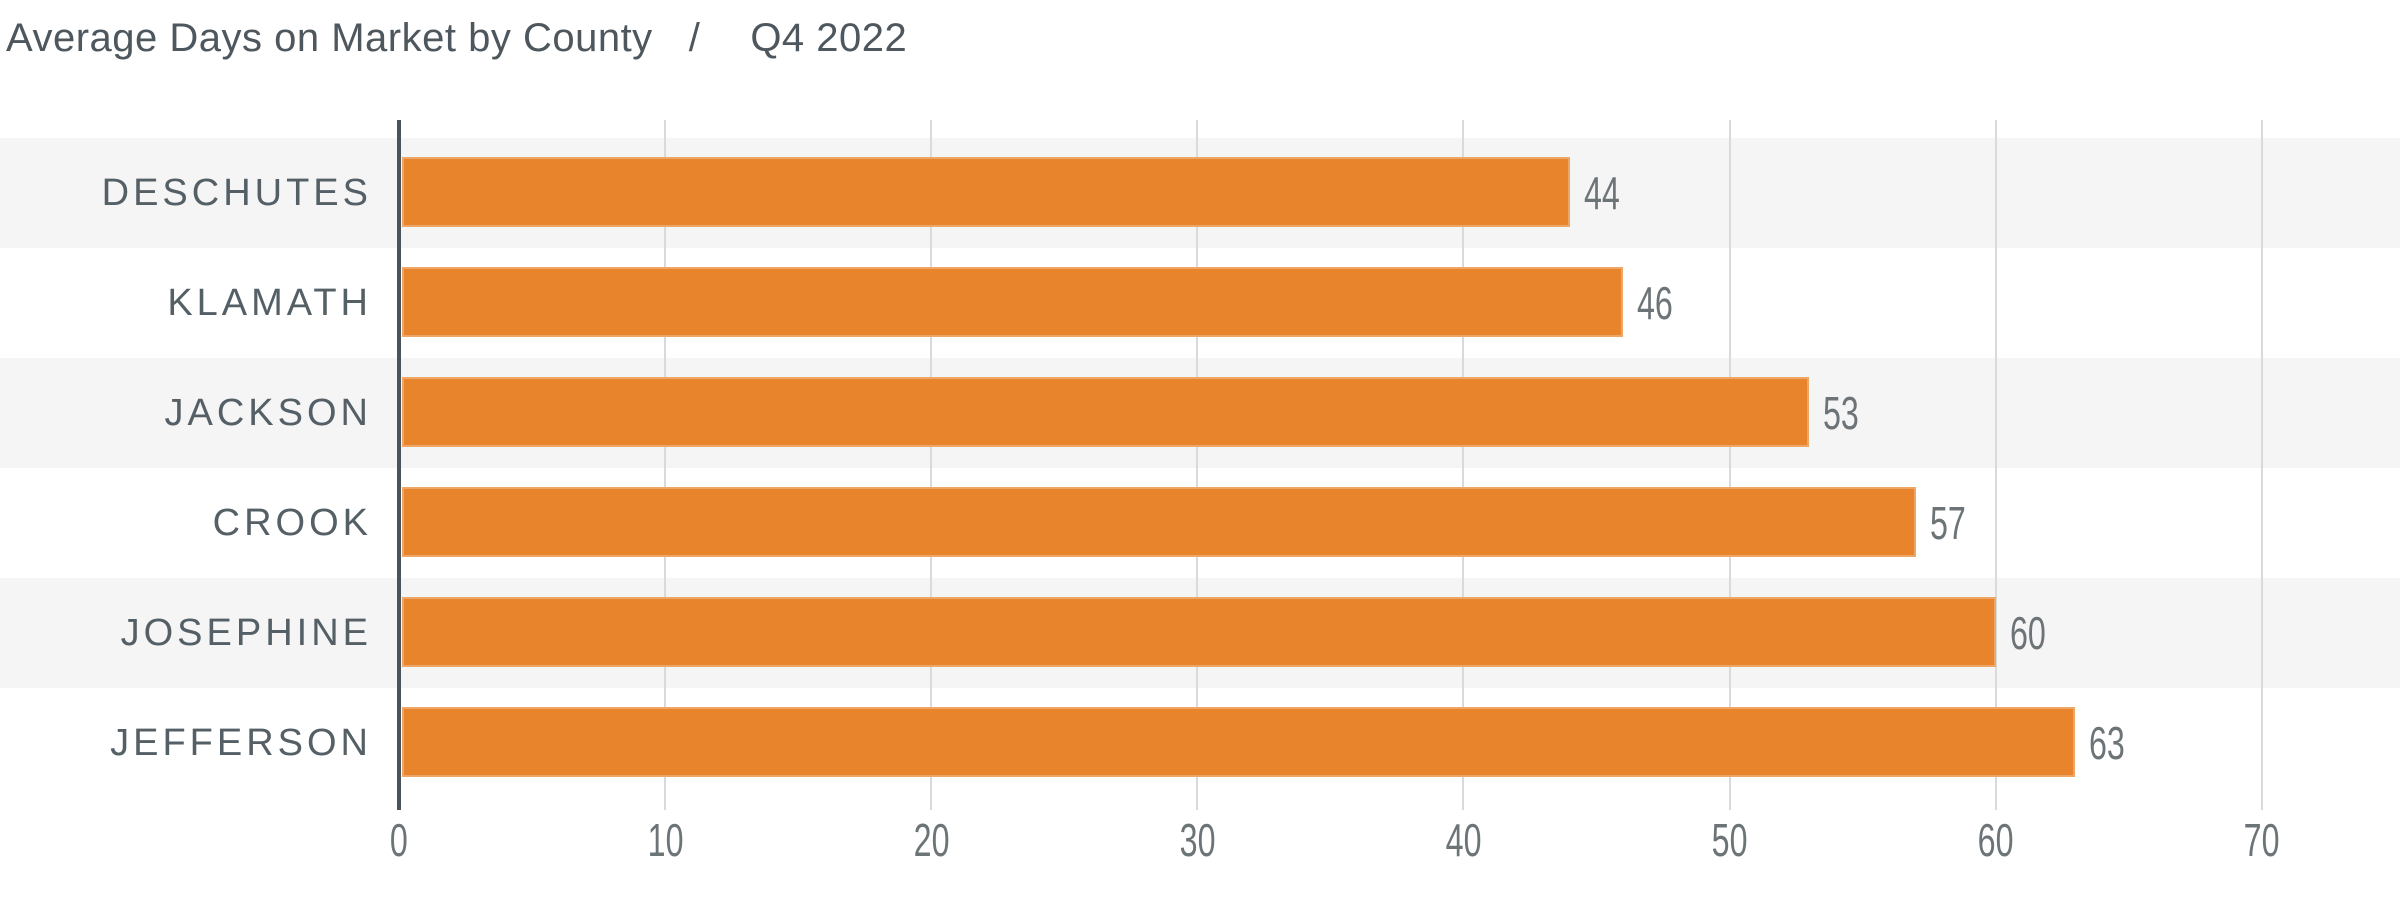 The image size is (2400, 922). I want to click on x-tick: 40, so click(1463, 840).